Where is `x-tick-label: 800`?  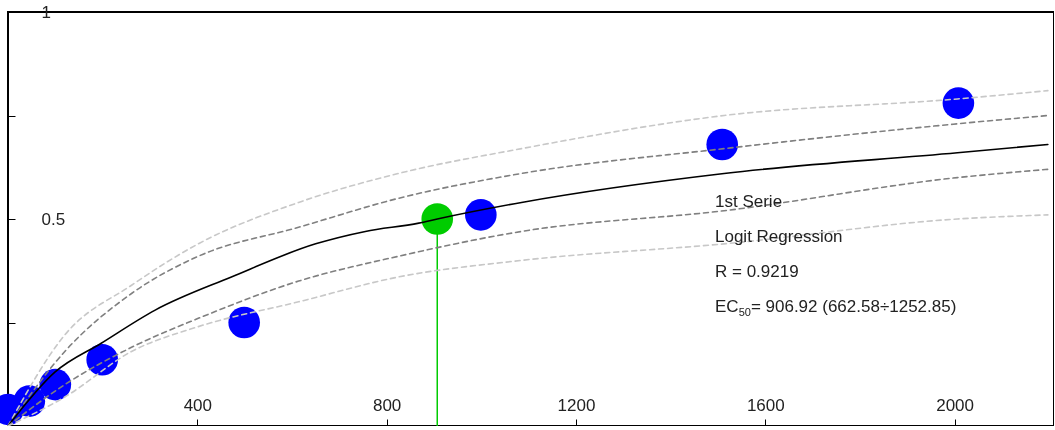
x-tick-label: 800 is located at coordinates (387, 405).